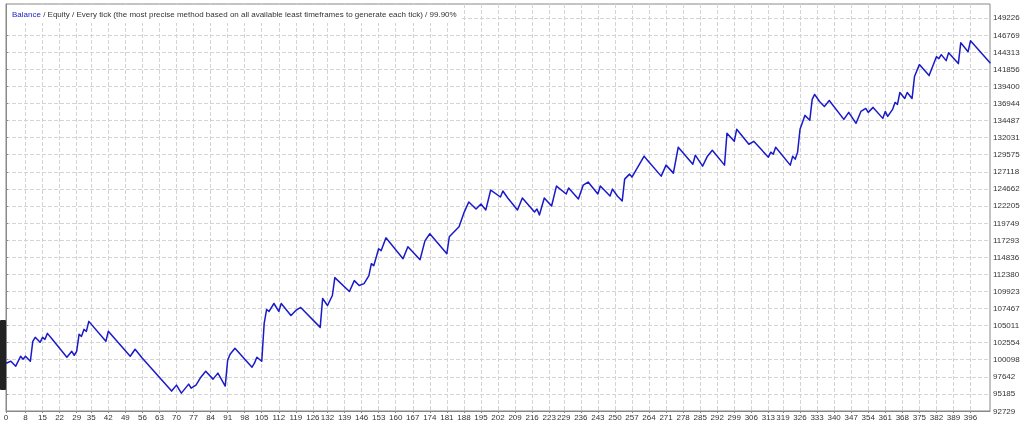 The image size is (1024, 422). Describe the element at coordinates (194, 417) in the screenshot. I see `x-tick-label: 77` at that location.